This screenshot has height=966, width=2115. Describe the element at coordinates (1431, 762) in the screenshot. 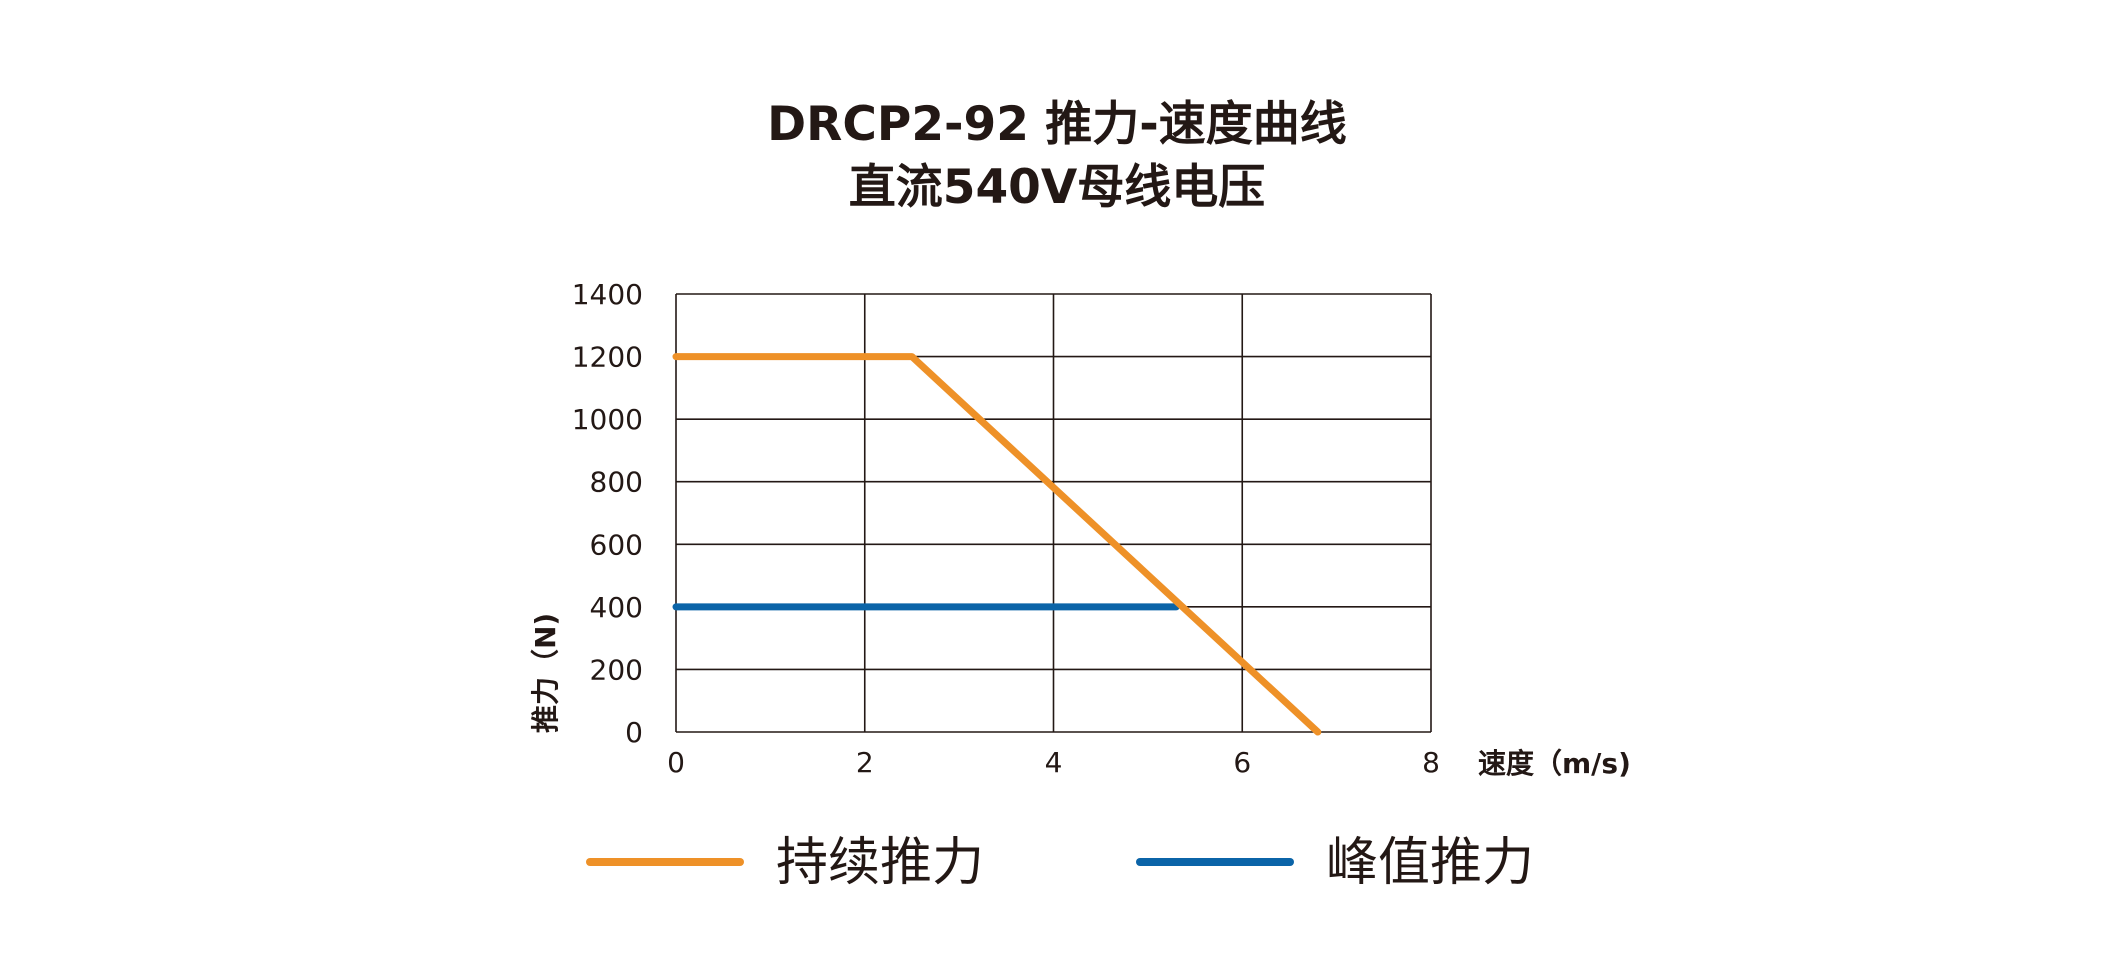

I see `x-tick-label: 8` at that location.